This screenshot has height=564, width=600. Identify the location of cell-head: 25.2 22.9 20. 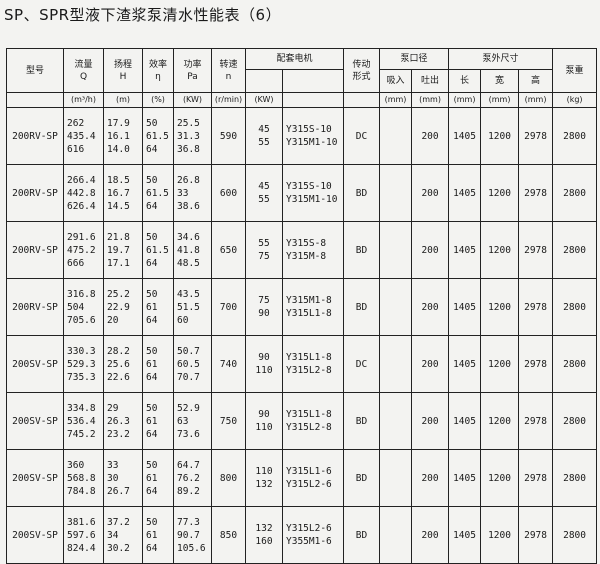
(123, 307).